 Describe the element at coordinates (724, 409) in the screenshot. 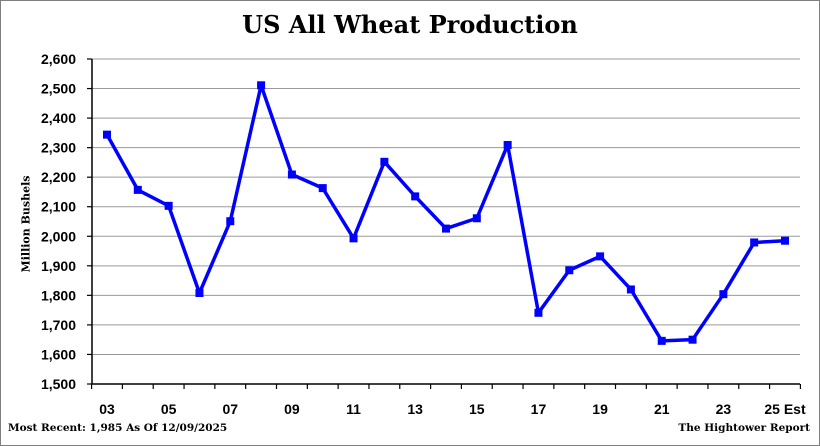

I see `x-tick-label: 23` at that location.